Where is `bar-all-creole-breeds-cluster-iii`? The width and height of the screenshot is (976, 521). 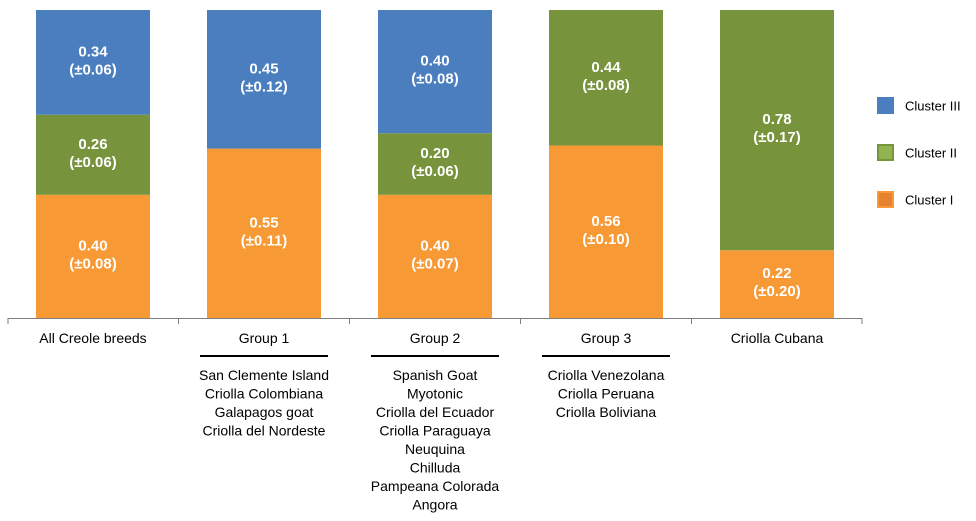 bar-all-creole-breeds-cluster-iii is located at coordinates (93, 62).